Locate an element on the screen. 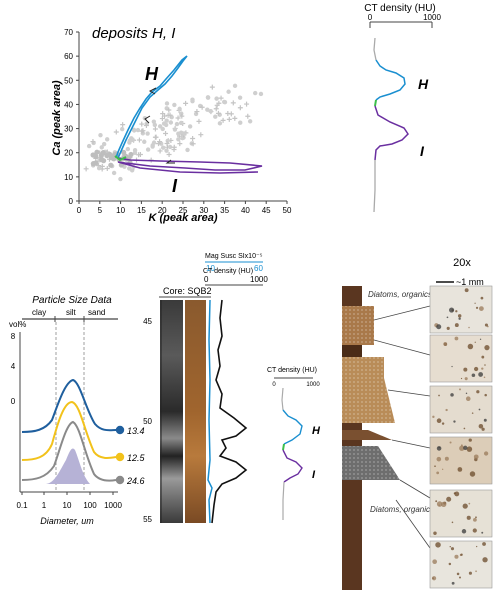 The width and height of the screenshot is (500, 596). core-depth-50: 50 is located at coordinates (147, 421).